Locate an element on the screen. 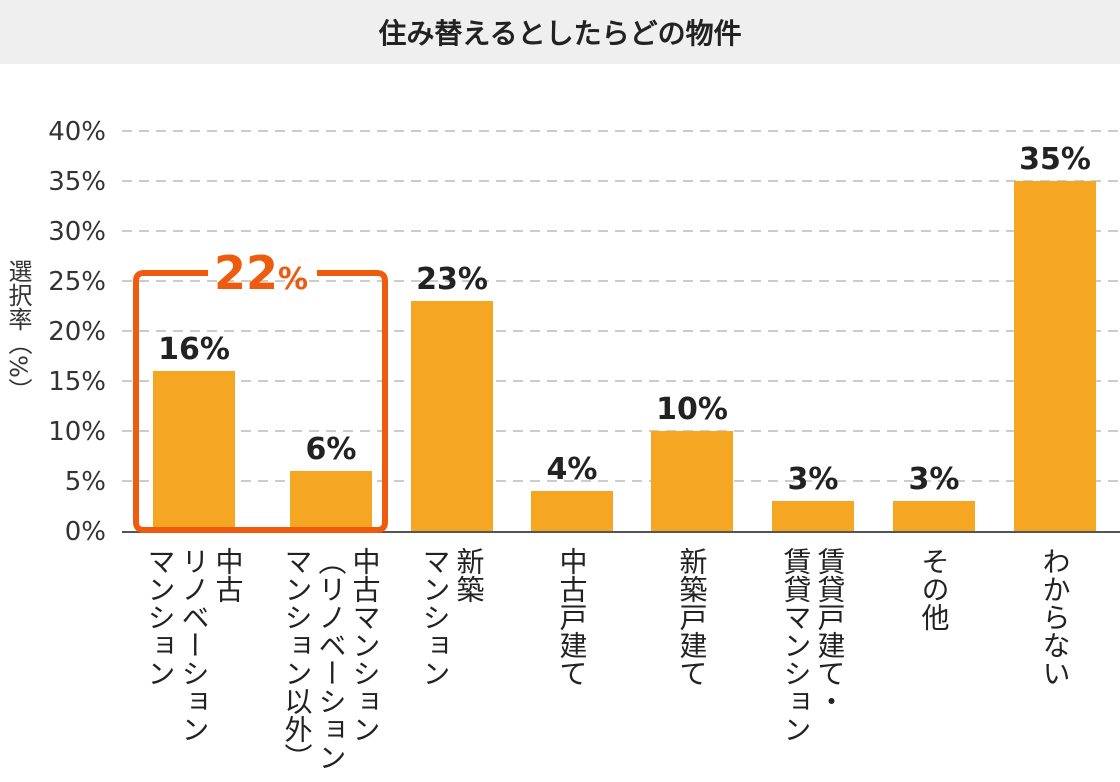  category-label: わからない is located at coordinates (1055, 617).